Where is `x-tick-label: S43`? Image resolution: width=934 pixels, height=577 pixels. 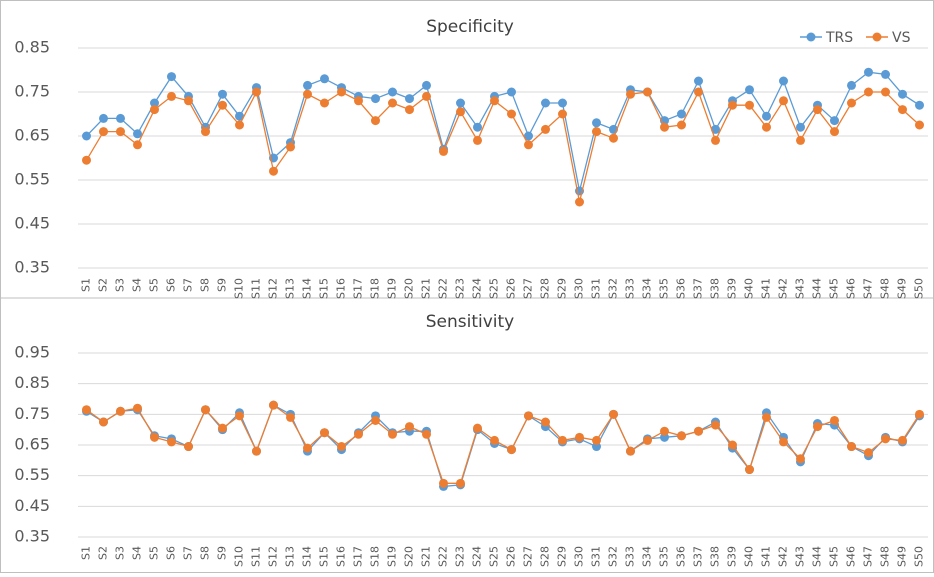
x-tick-label: S43 is located at coordinates (800, 556).